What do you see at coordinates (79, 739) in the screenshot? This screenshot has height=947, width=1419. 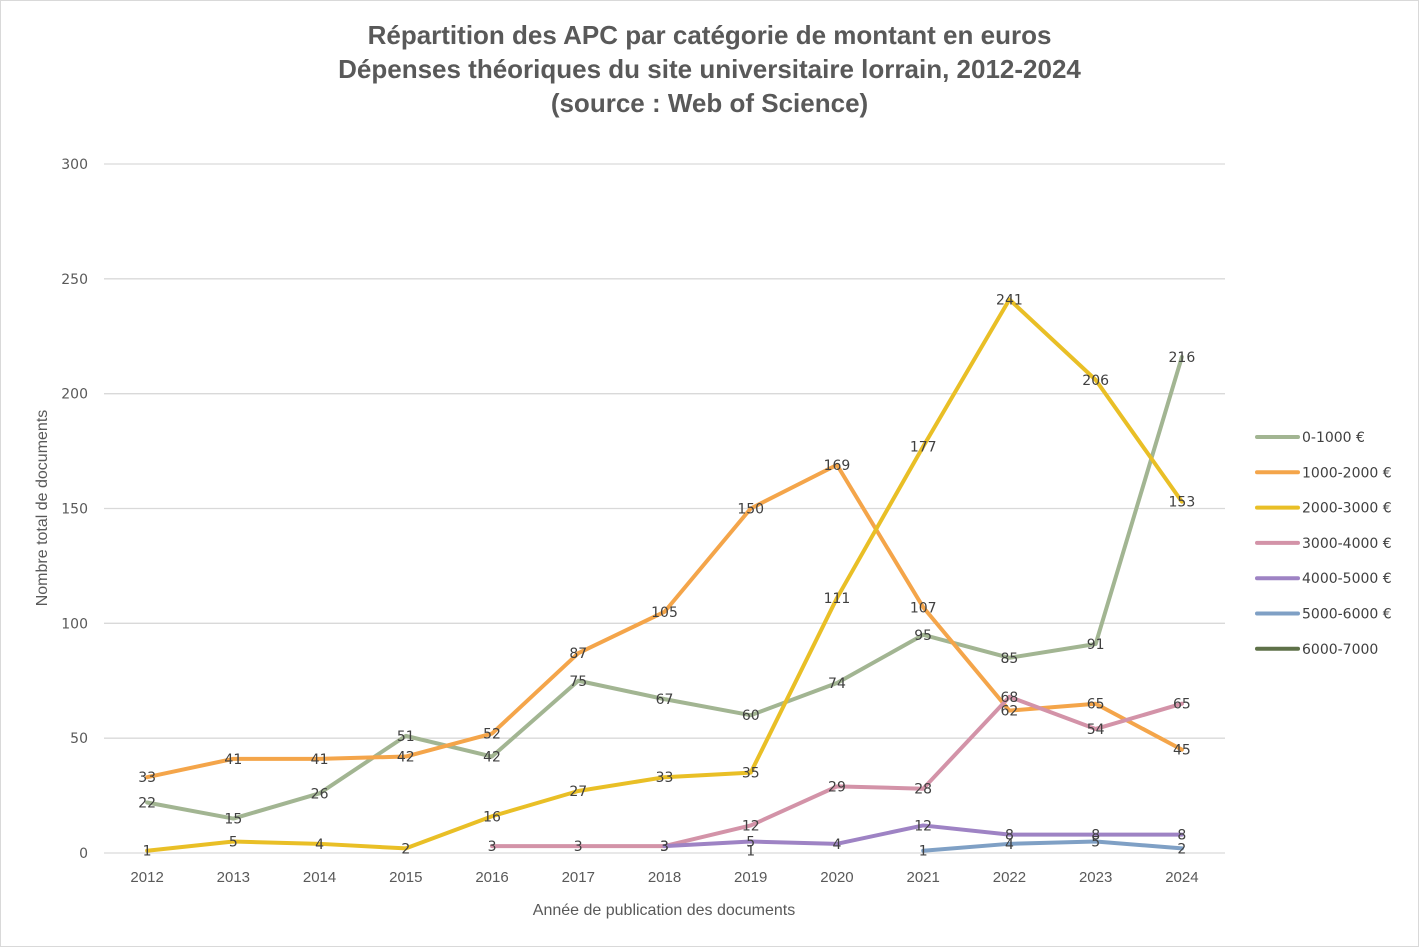 I see `y-tick-label: 50` at bounding box center [79, 739].